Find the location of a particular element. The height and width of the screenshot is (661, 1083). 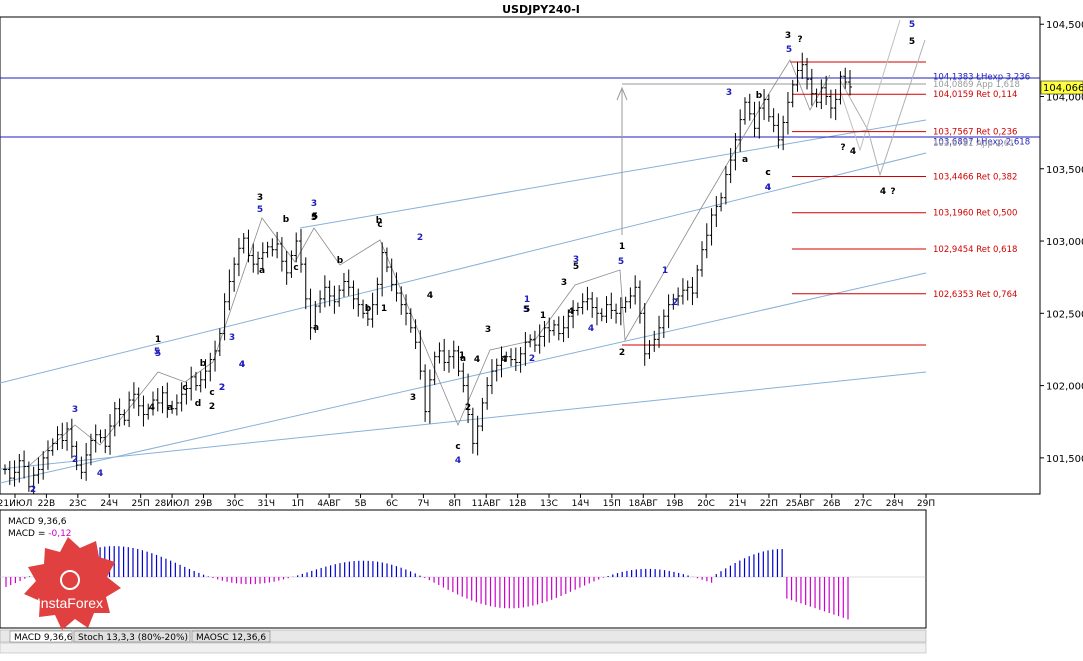

ytick-label: 104,500 is located at coordinates (1064, 25).